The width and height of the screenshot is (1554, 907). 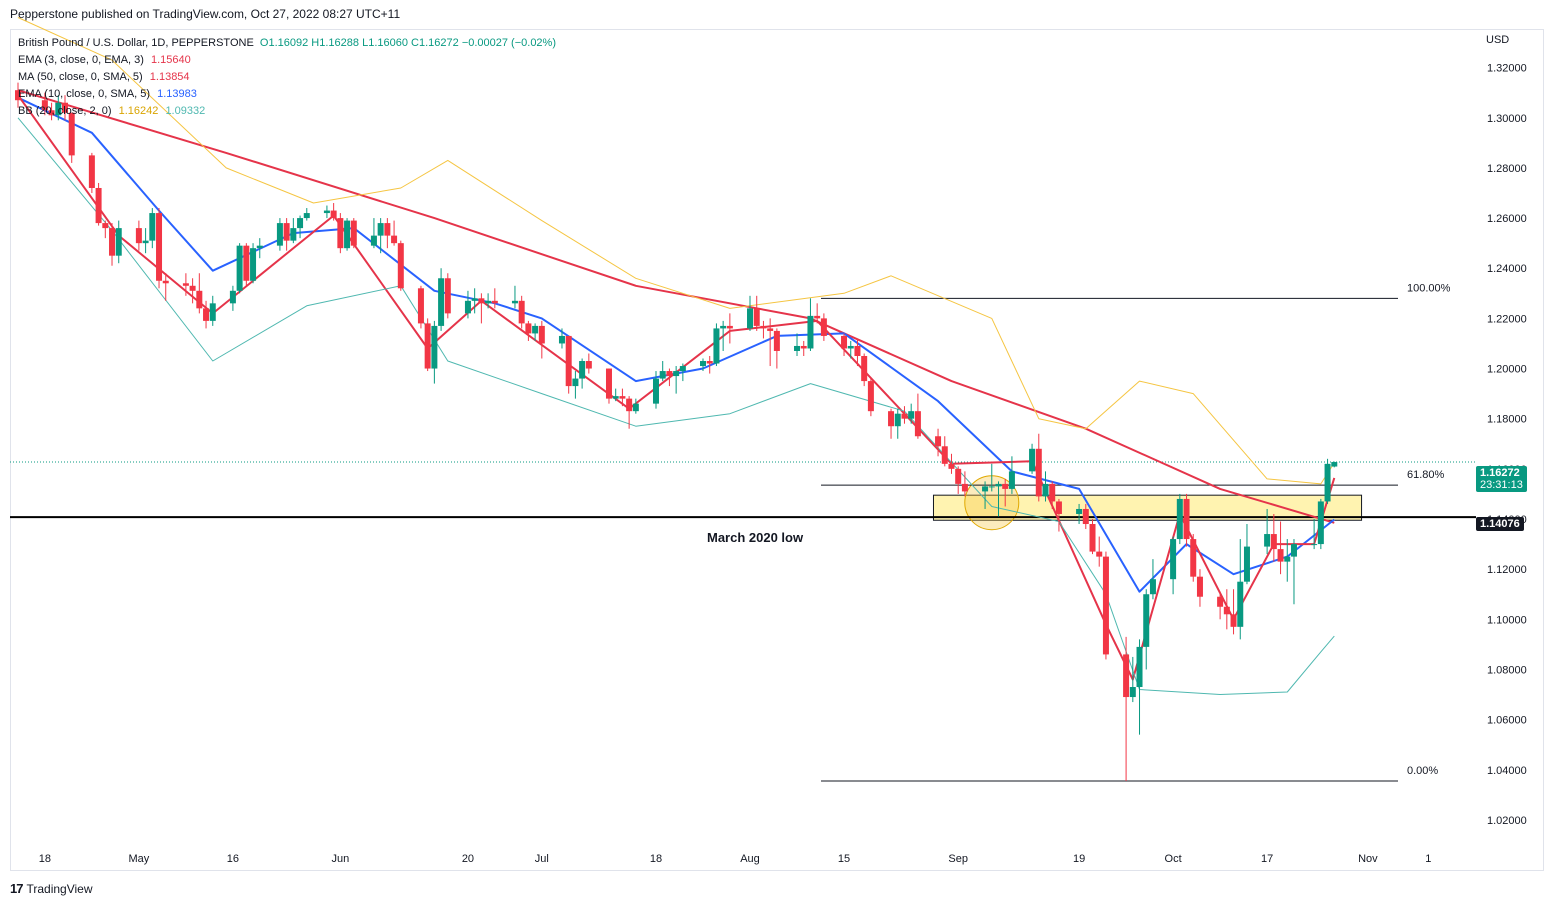 I want to click on ma50-label: MA (50, close, 0, SMA, 5), so click(x=80, y=77).